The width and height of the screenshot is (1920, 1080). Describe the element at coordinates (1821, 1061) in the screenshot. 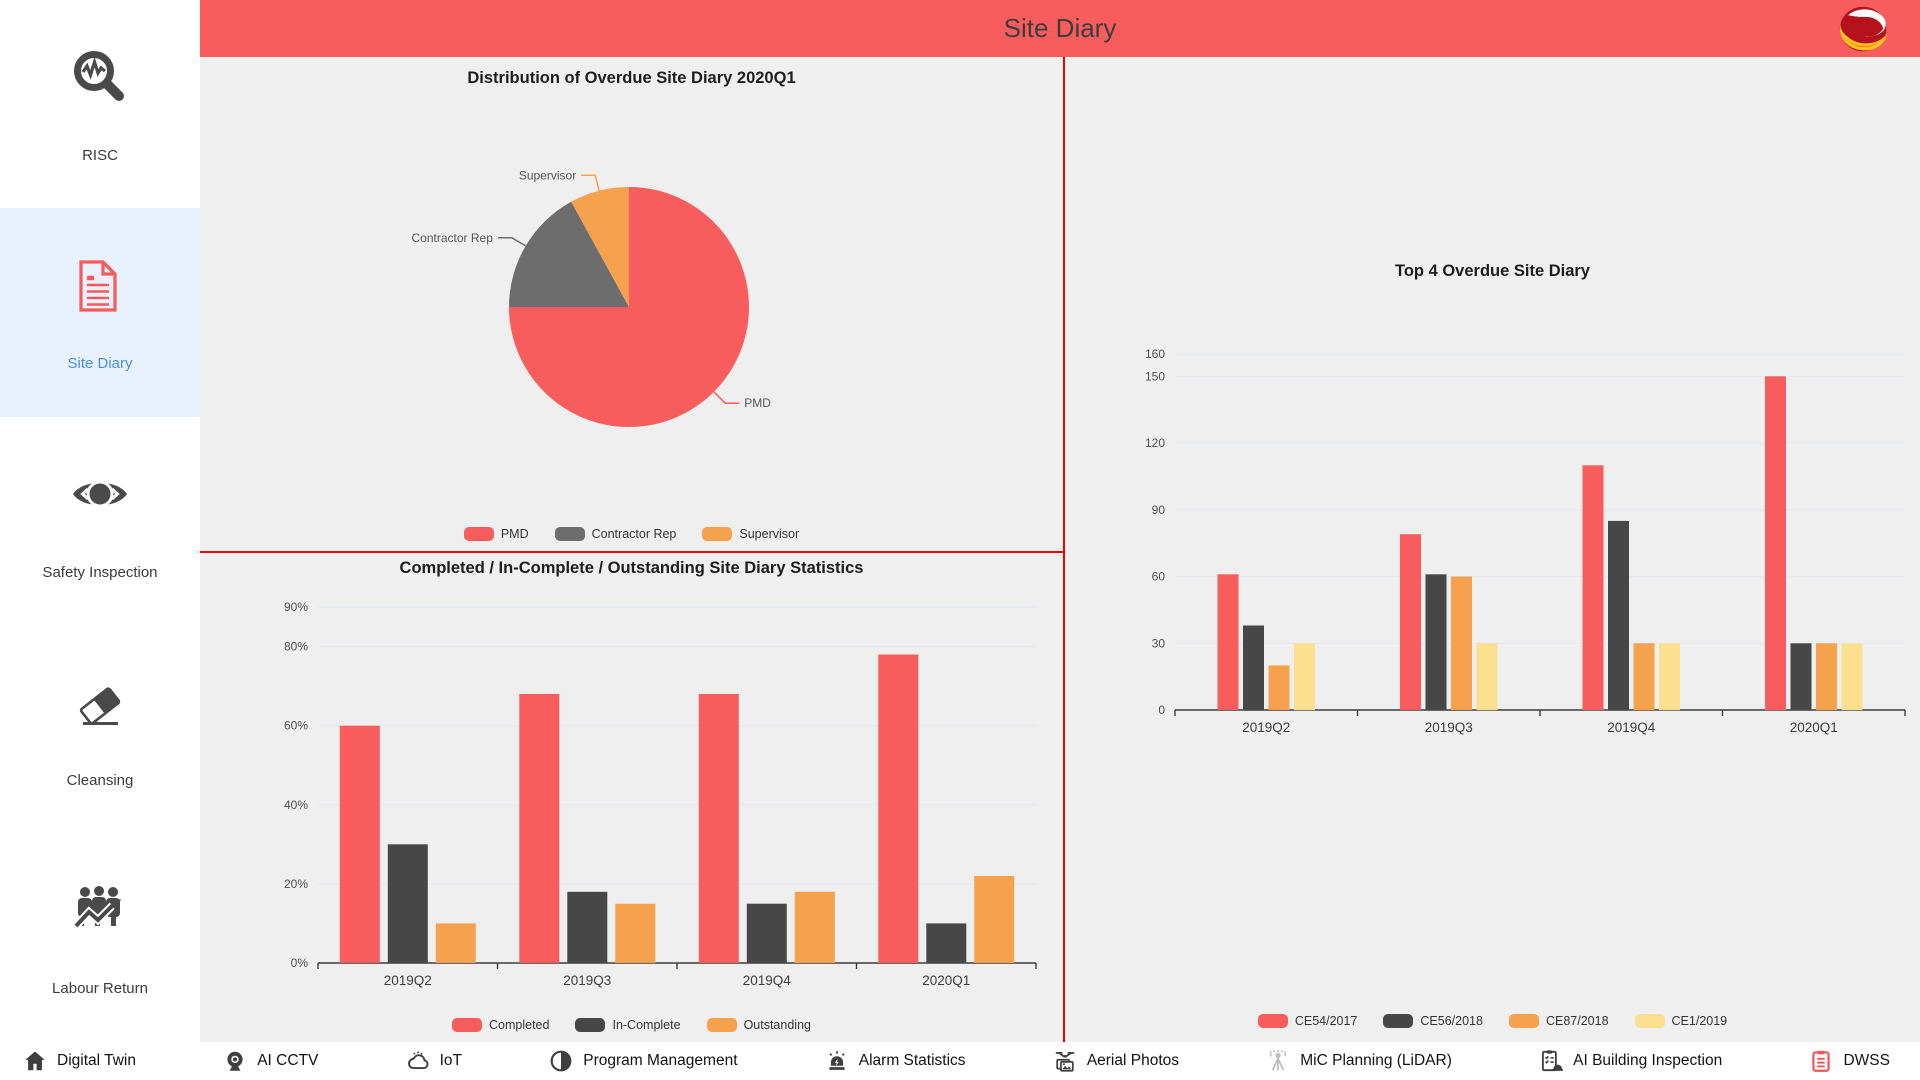

I see `dwss-clipboard-icon` at that location.